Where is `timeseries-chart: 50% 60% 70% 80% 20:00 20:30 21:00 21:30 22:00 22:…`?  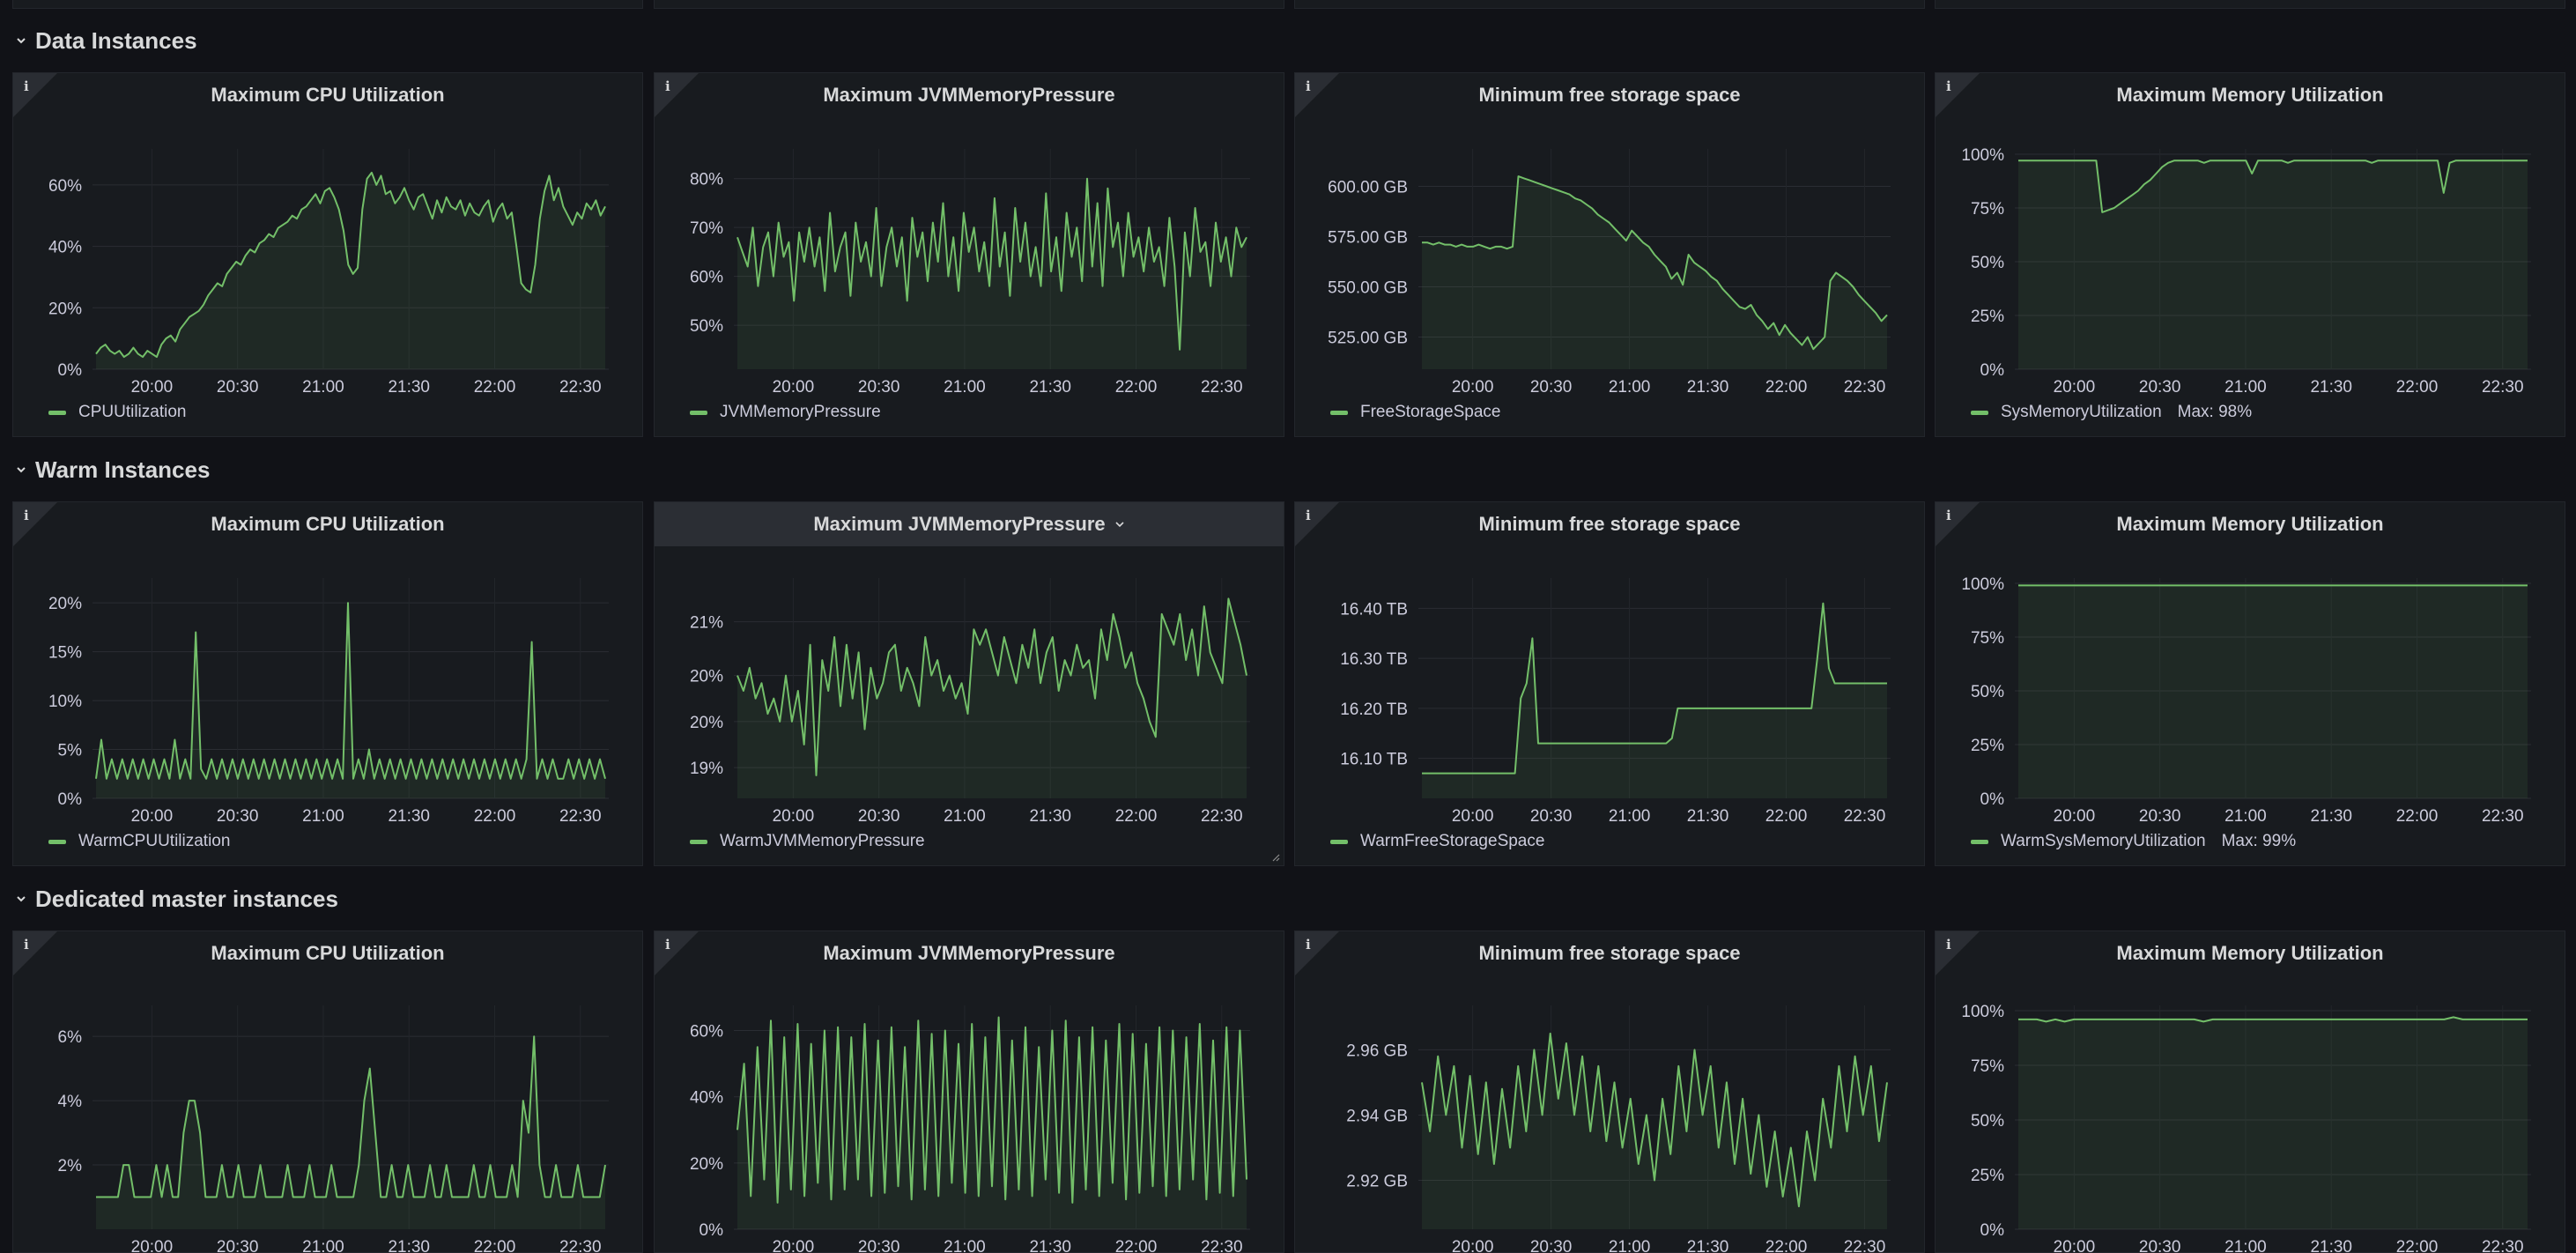
timeseries-chart: 50% 60% 70% 80% 20:00 20:30 21:00 21:30 22:00 22:… is located at coordinates (969, 255).